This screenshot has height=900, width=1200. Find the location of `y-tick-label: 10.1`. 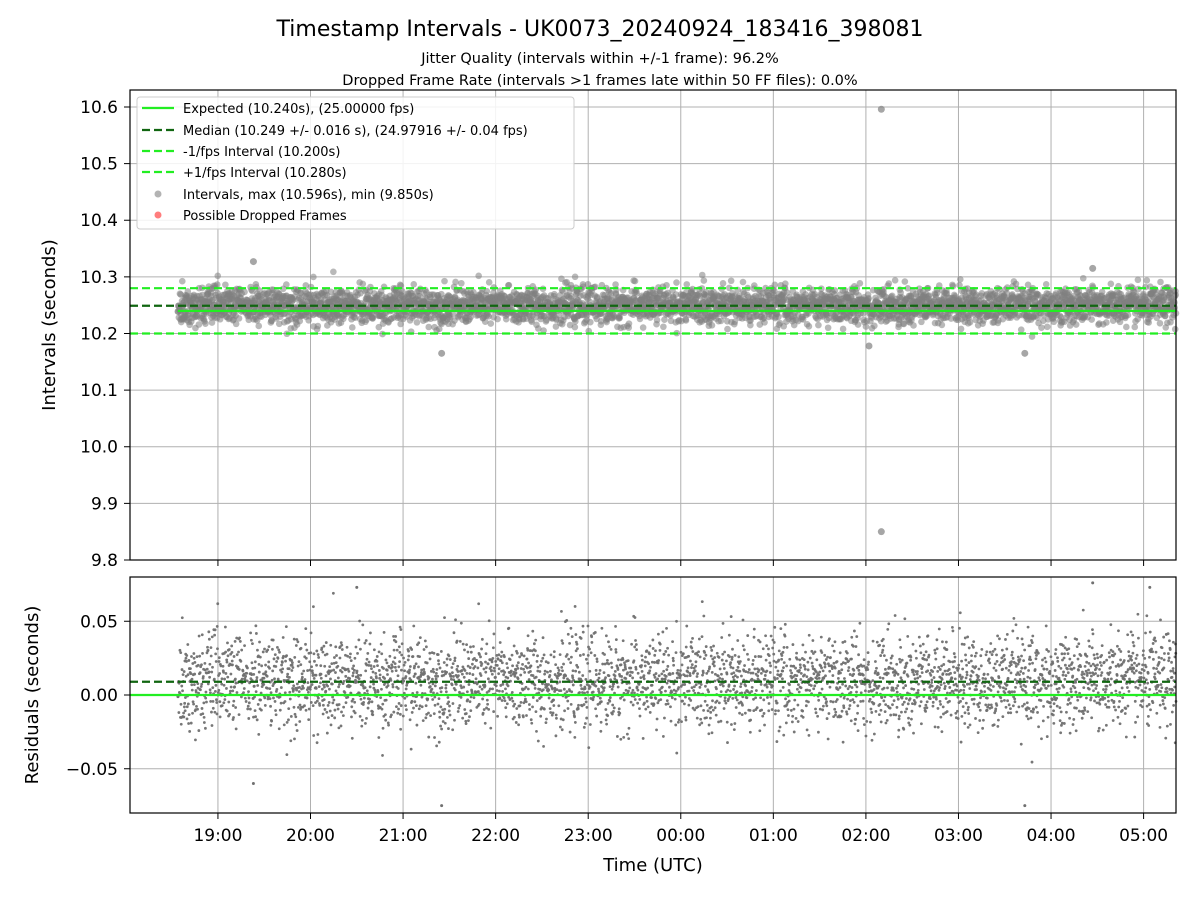

y-tick-label: 10.1 is located at coordinates (99, 391).